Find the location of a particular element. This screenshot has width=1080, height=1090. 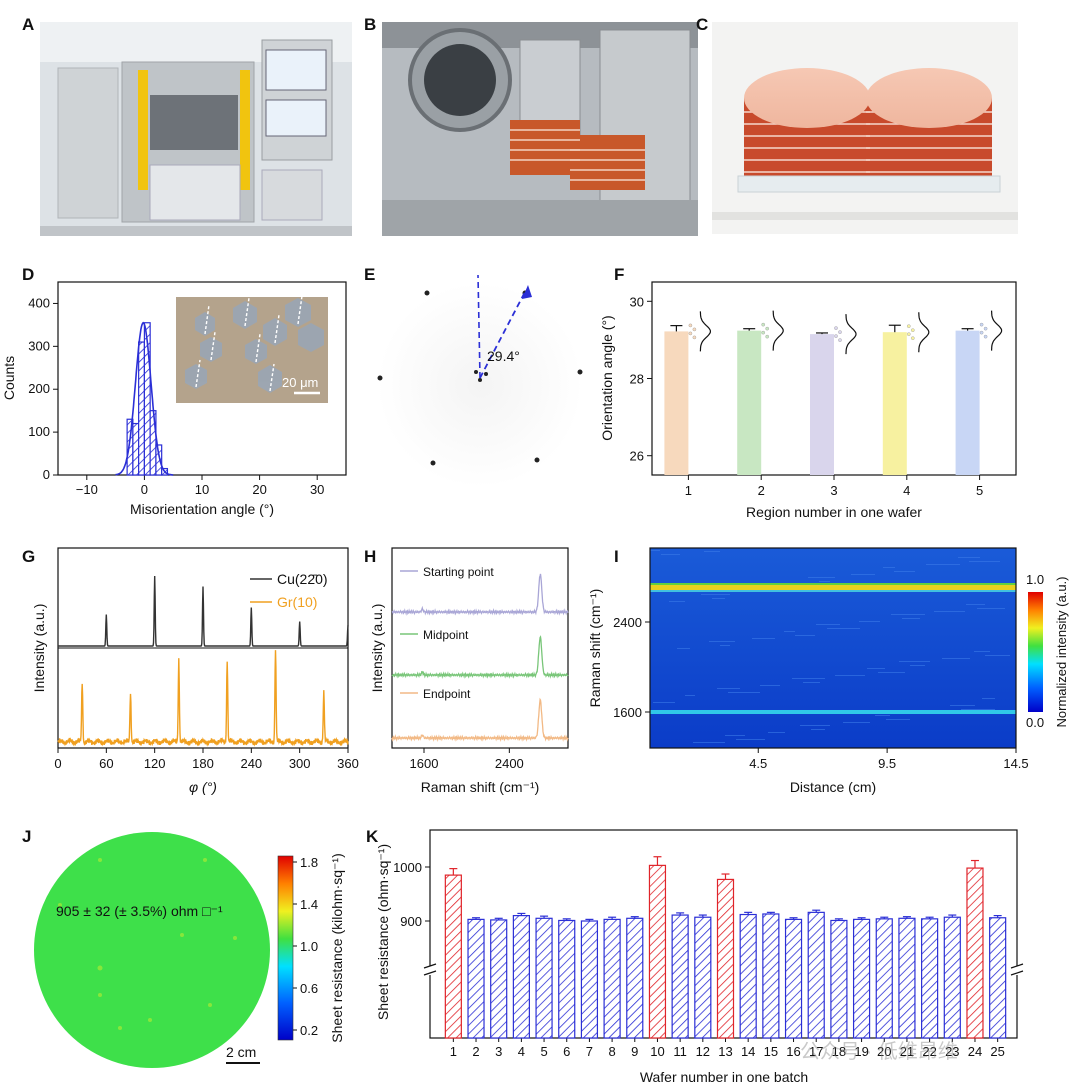

e-angle-label: 29.4° is located at coordinates (503, 356).